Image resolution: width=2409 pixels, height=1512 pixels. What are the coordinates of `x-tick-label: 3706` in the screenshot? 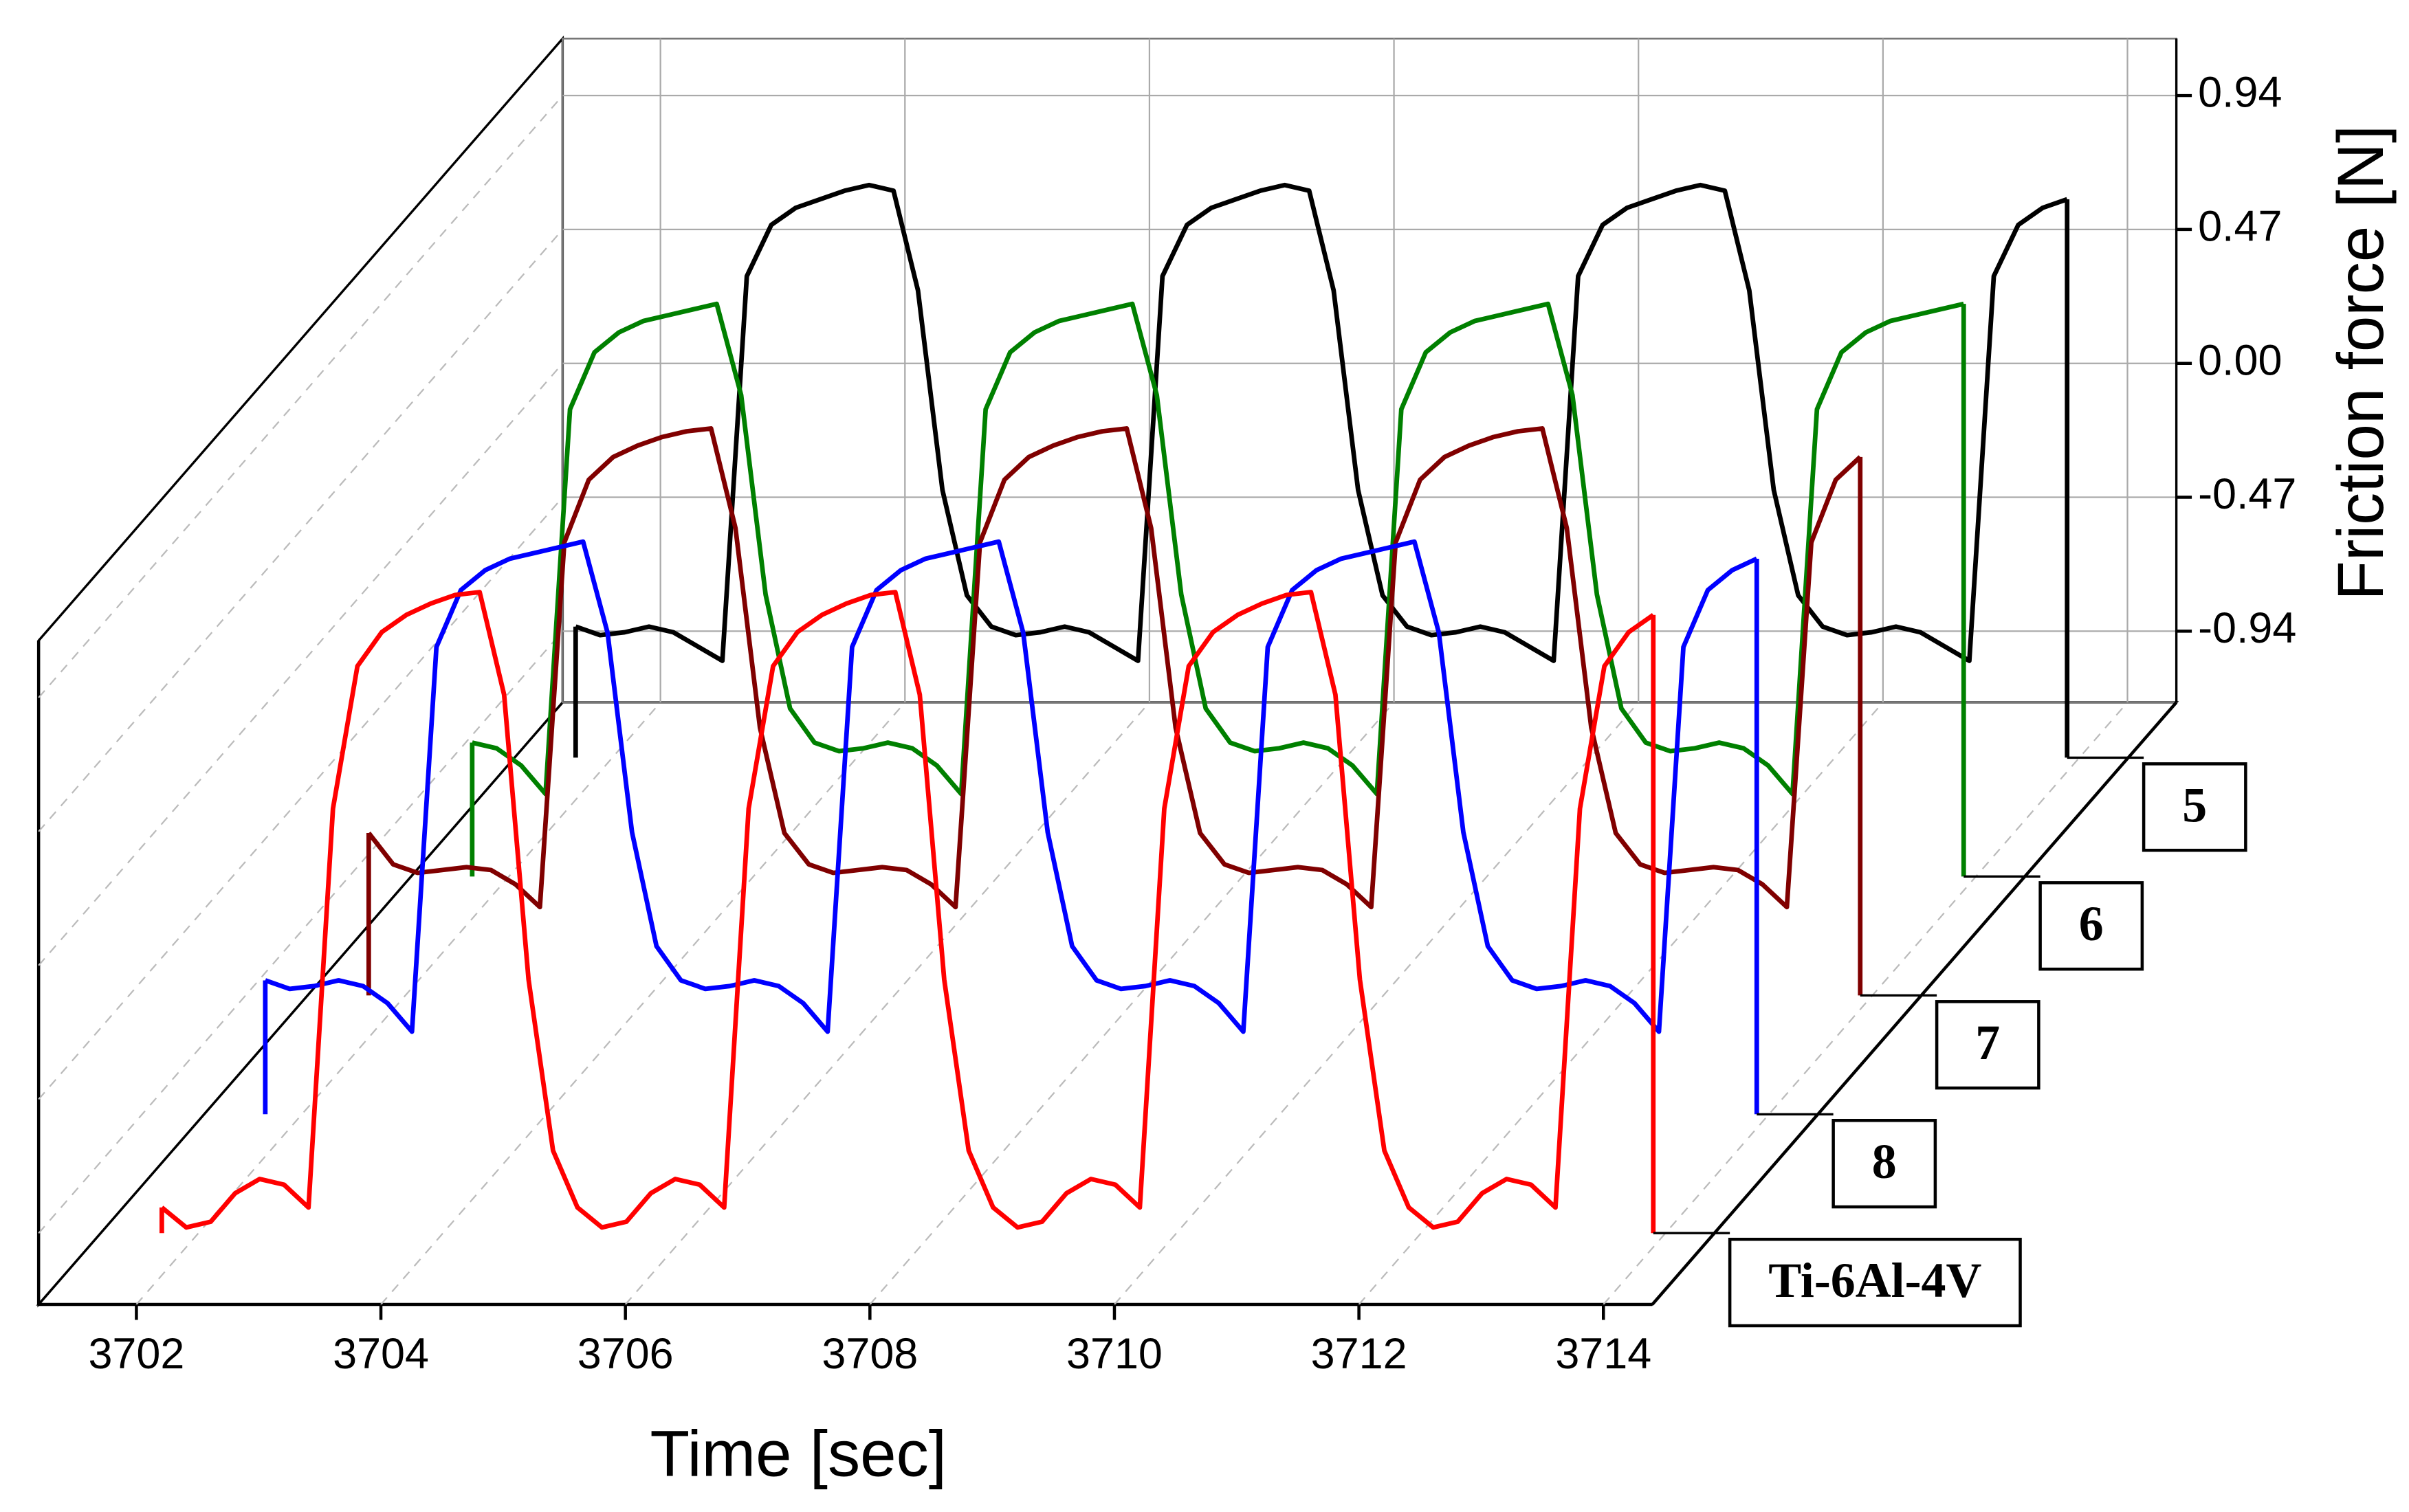 It's located at (626, 1354).